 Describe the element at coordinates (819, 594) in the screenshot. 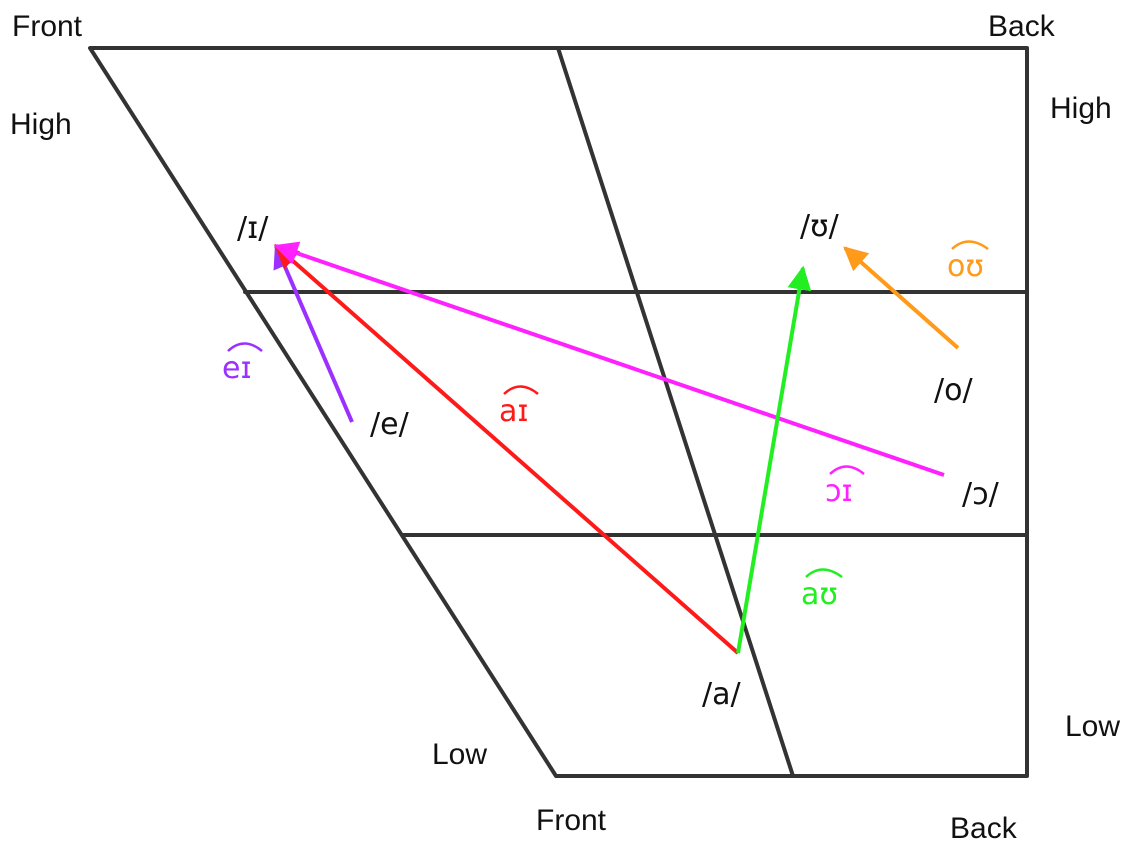

I see `diphthong-au-text: aʊ` at that location.